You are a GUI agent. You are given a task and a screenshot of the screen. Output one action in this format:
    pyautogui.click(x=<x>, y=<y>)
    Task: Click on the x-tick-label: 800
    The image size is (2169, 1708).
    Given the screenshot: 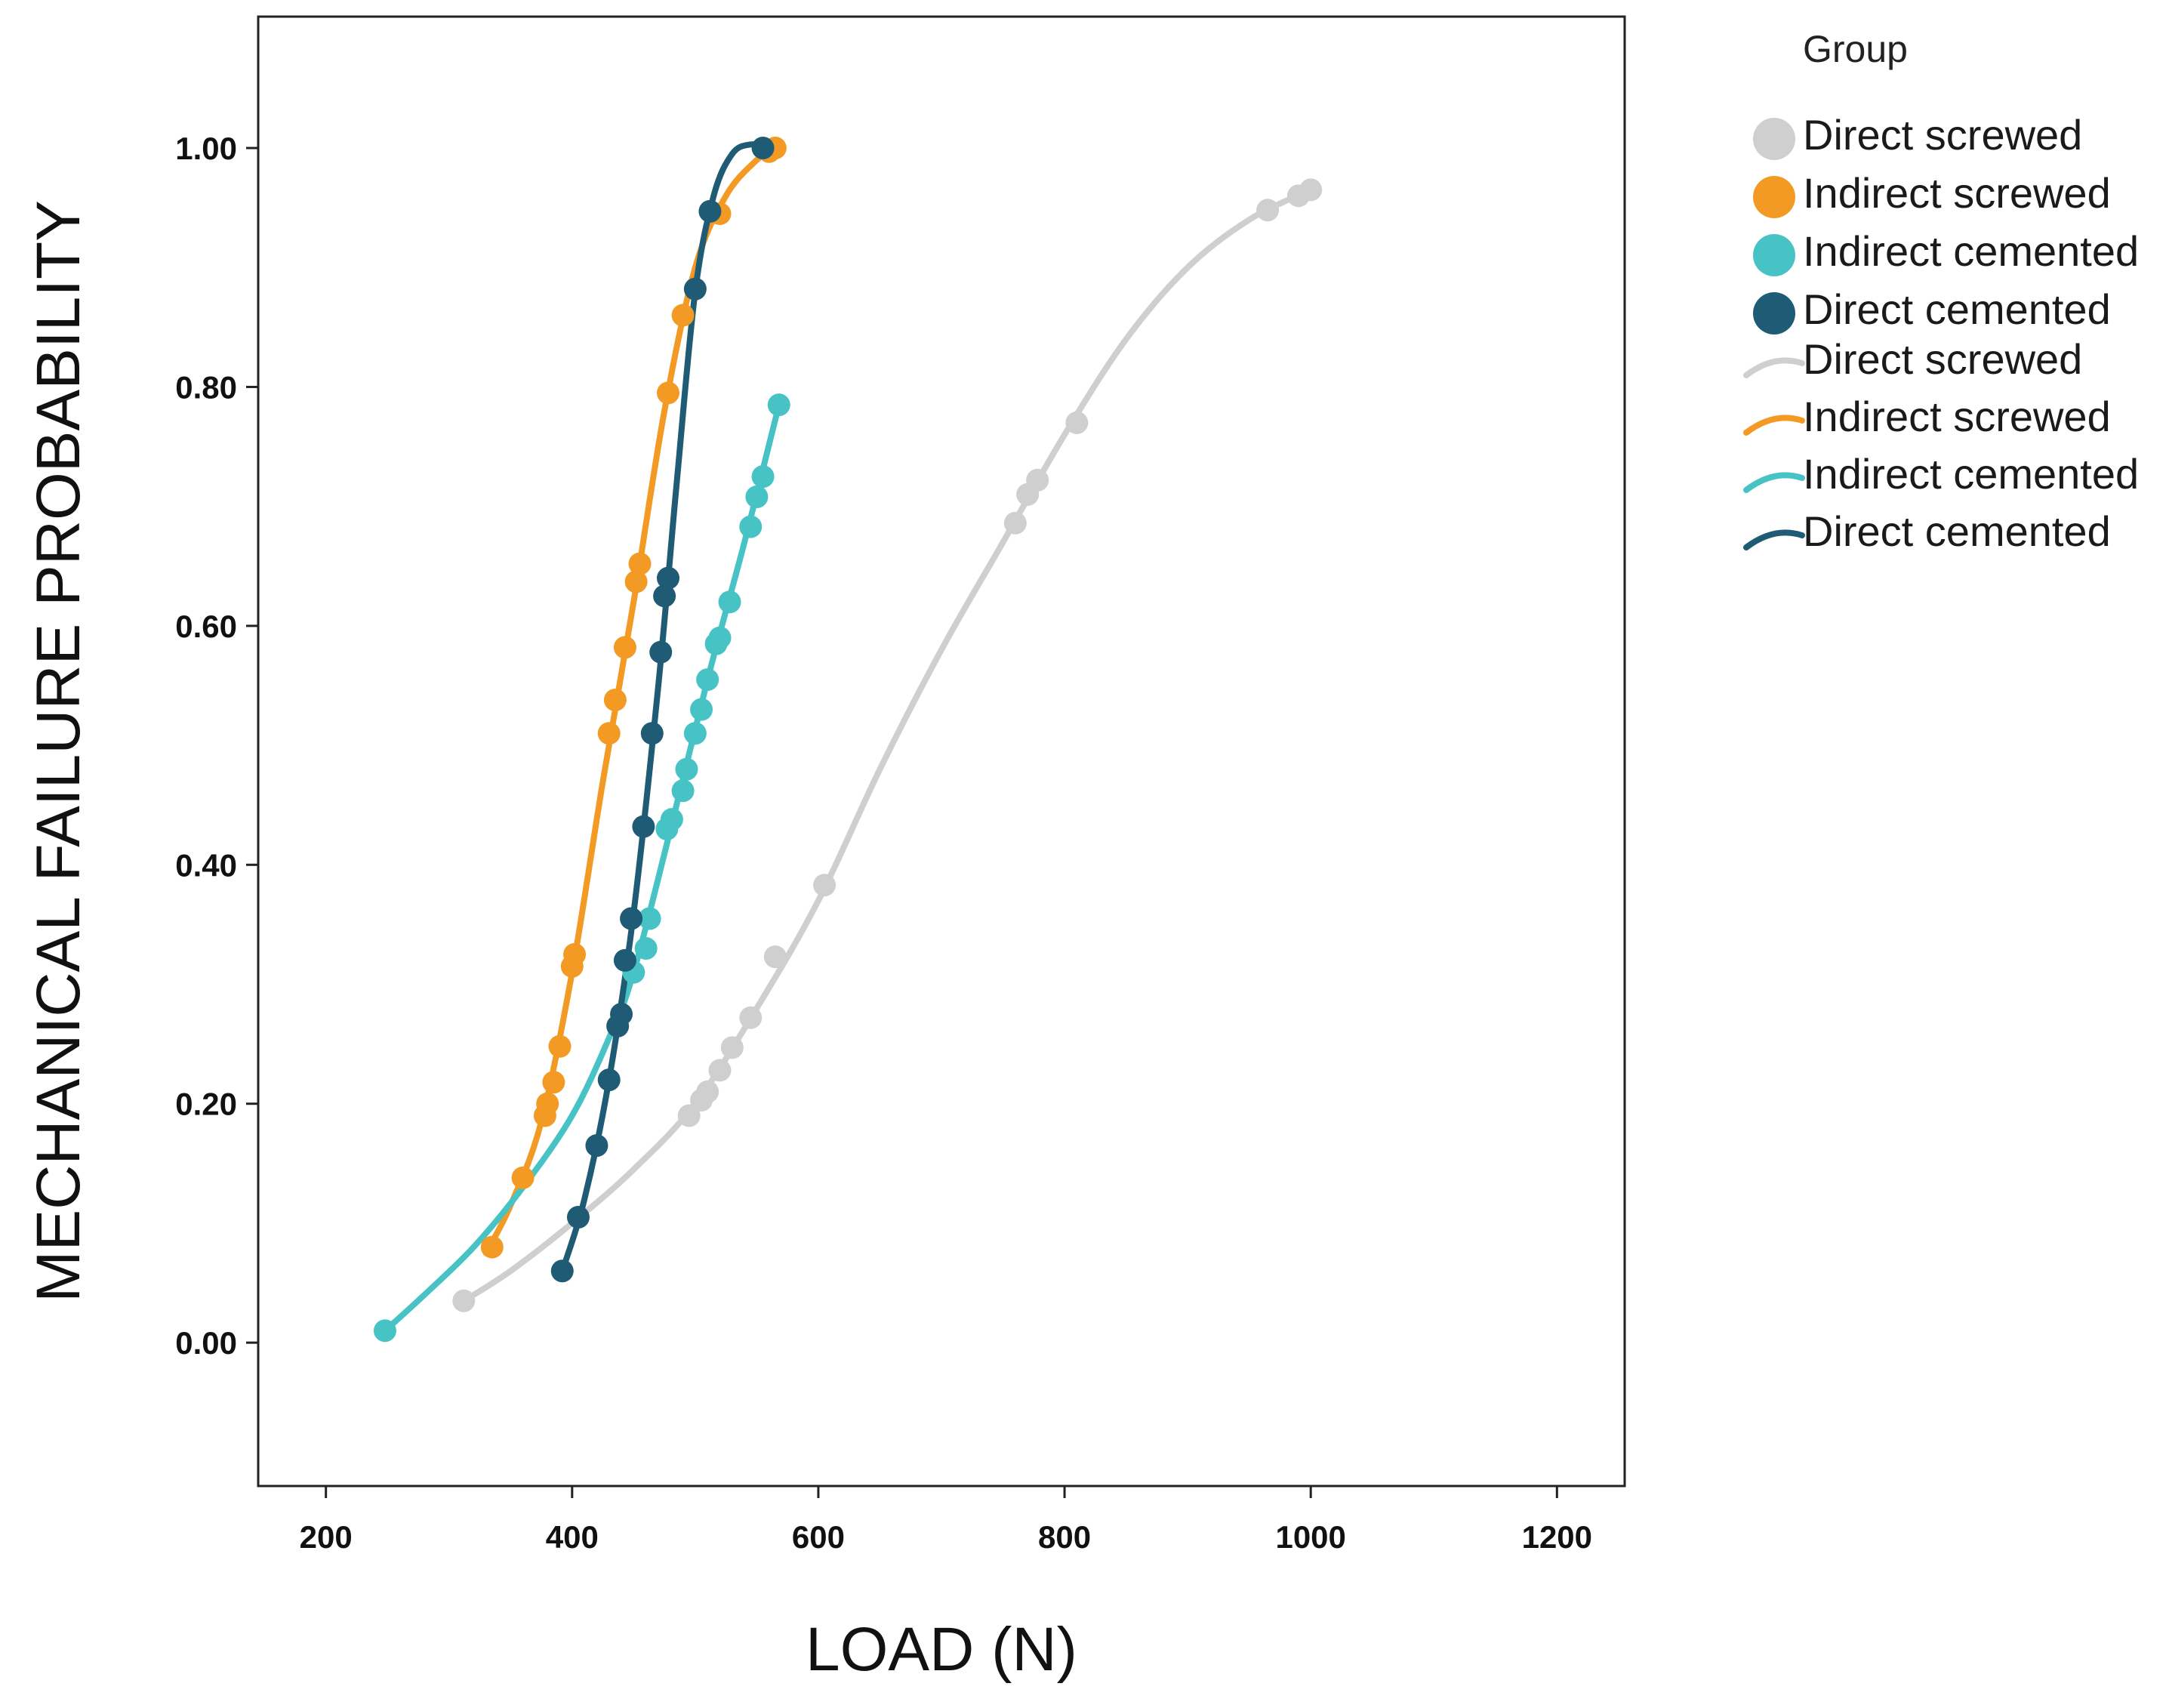 What is the action you would take?
    pyautogui.click(x=1064, y=1537)
    